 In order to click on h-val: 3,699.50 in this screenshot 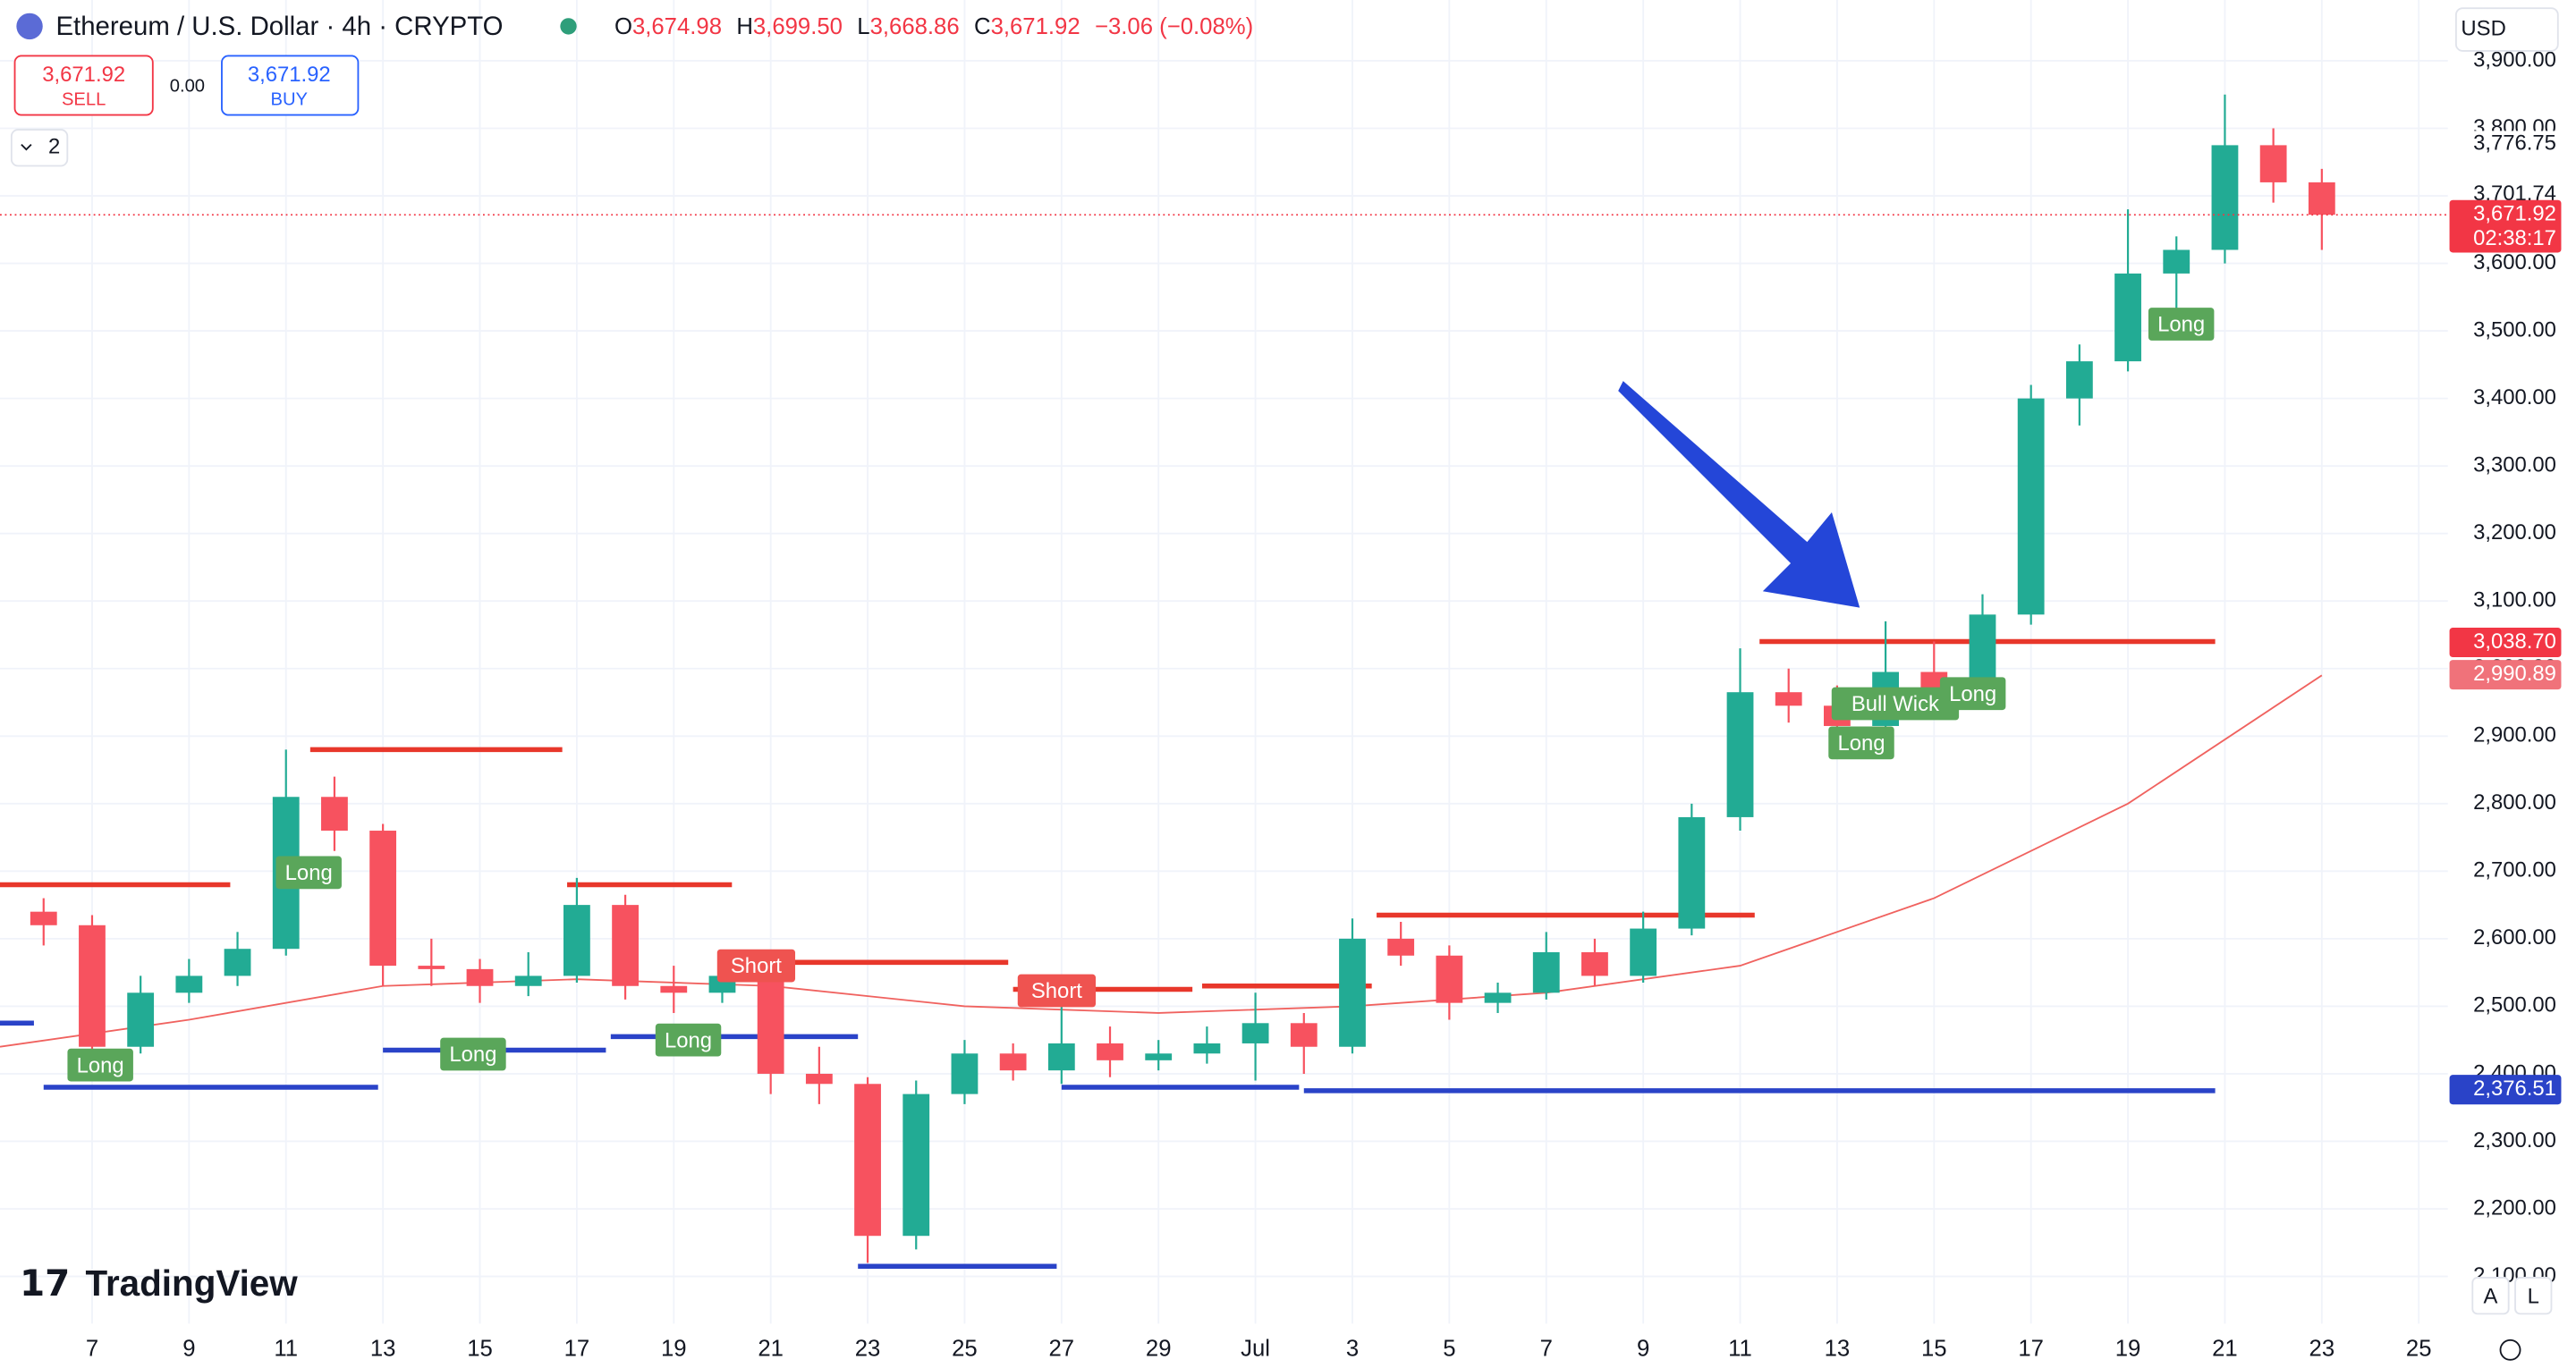, I will do `click(798, 26)`.